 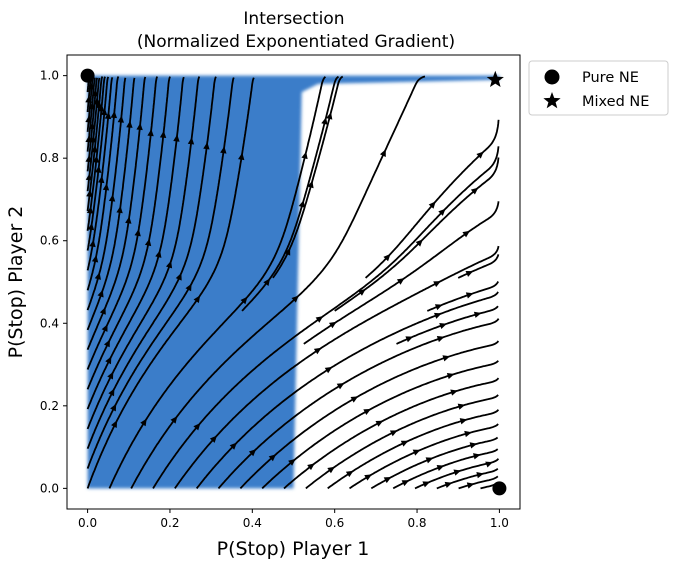 What do you see at coordinates (610, 78) in the screenshot?
I see `legend-pure-ne: Pure NE` at bounding box center [610, 78].